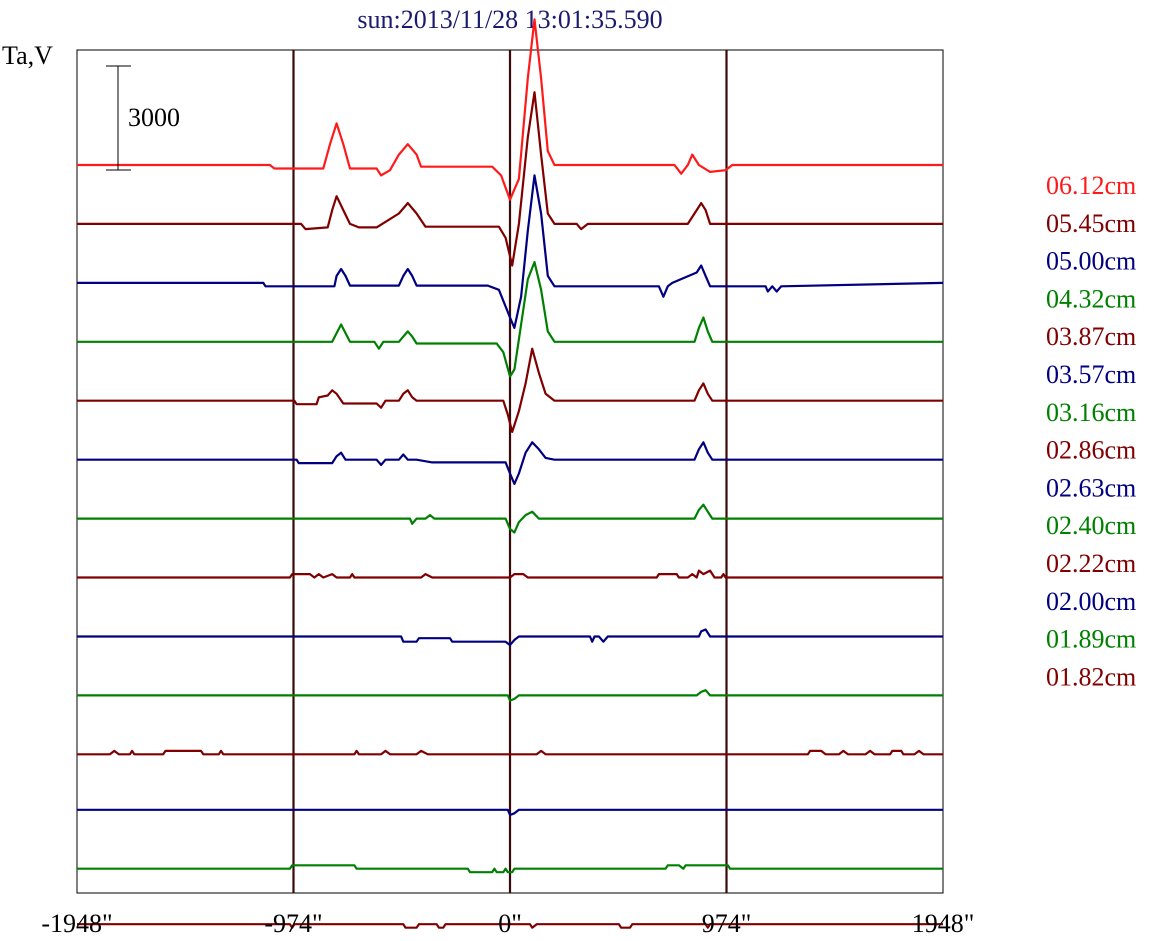 The width and height of the screenshot is (1155, 941). Describe the element at coordinates (1091, 185) in the screenshot. I see `legend-item-0: 06.12cm` at that location.